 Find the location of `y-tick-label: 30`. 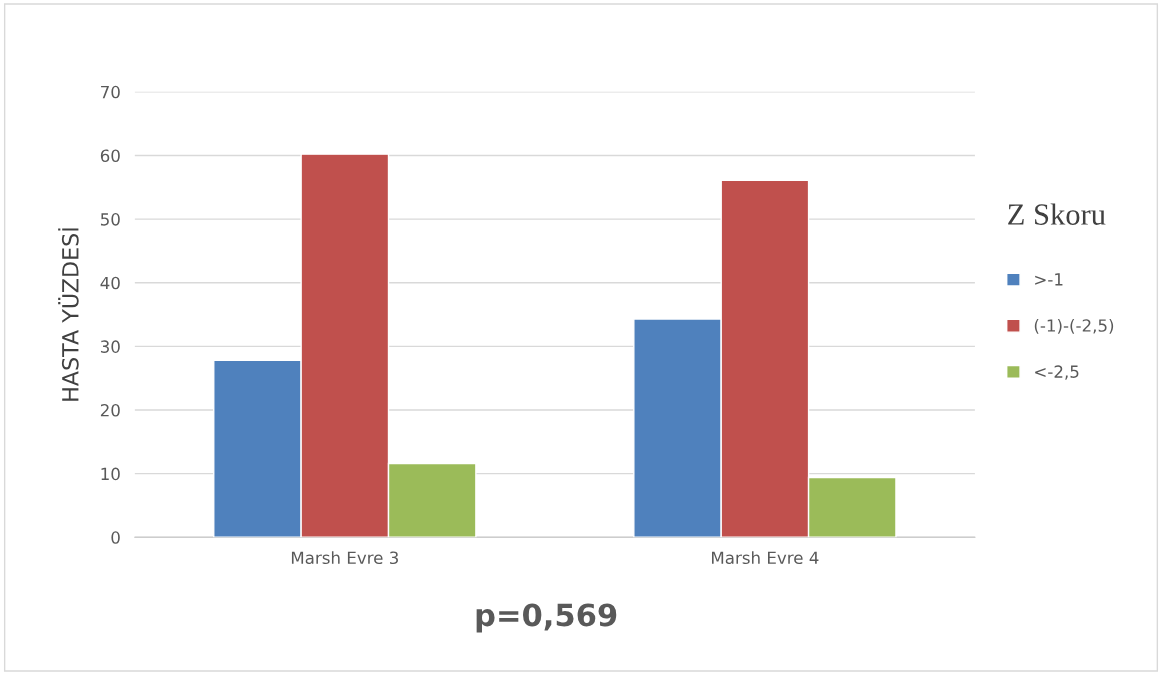

y-tick-label: 30 is located at coordinates (110, 346).